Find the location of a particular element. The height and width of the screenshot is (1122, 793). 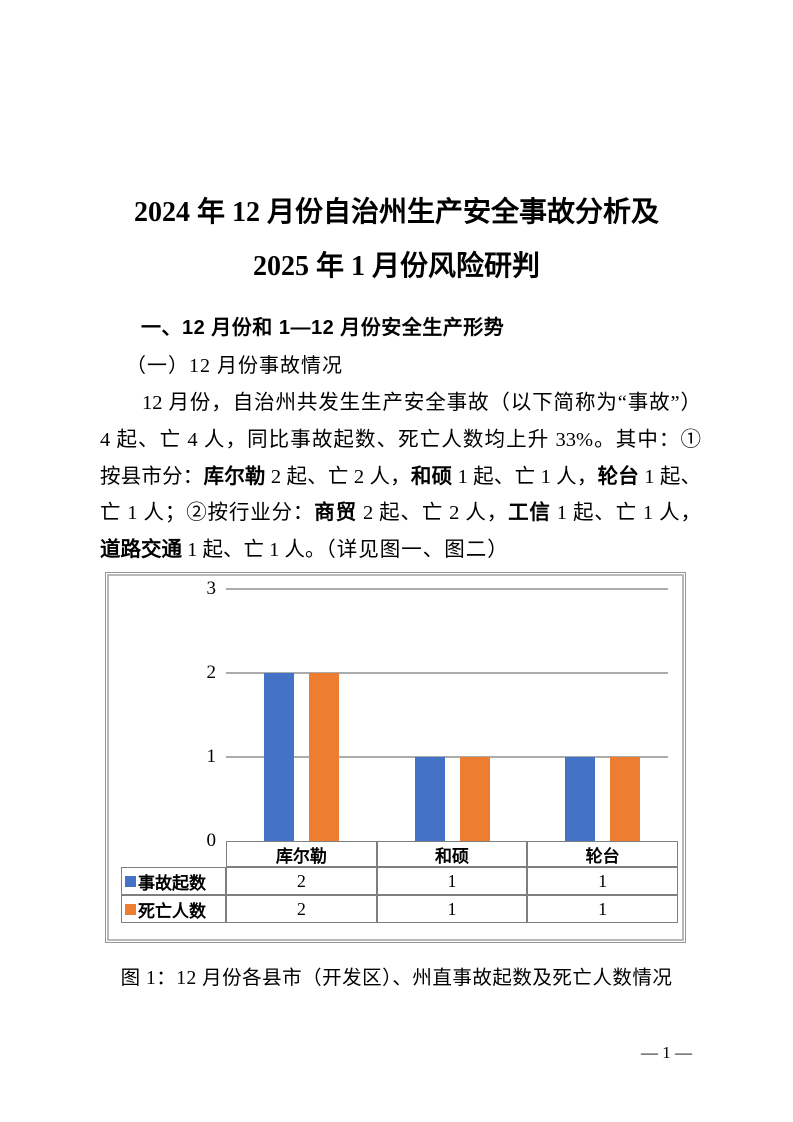

body-line: 按县市分：库尔勒 2 起、亡 2 人，和硕 1 起、亡 1 人，轮台 1 起、 is located at coordinates (400, 477).